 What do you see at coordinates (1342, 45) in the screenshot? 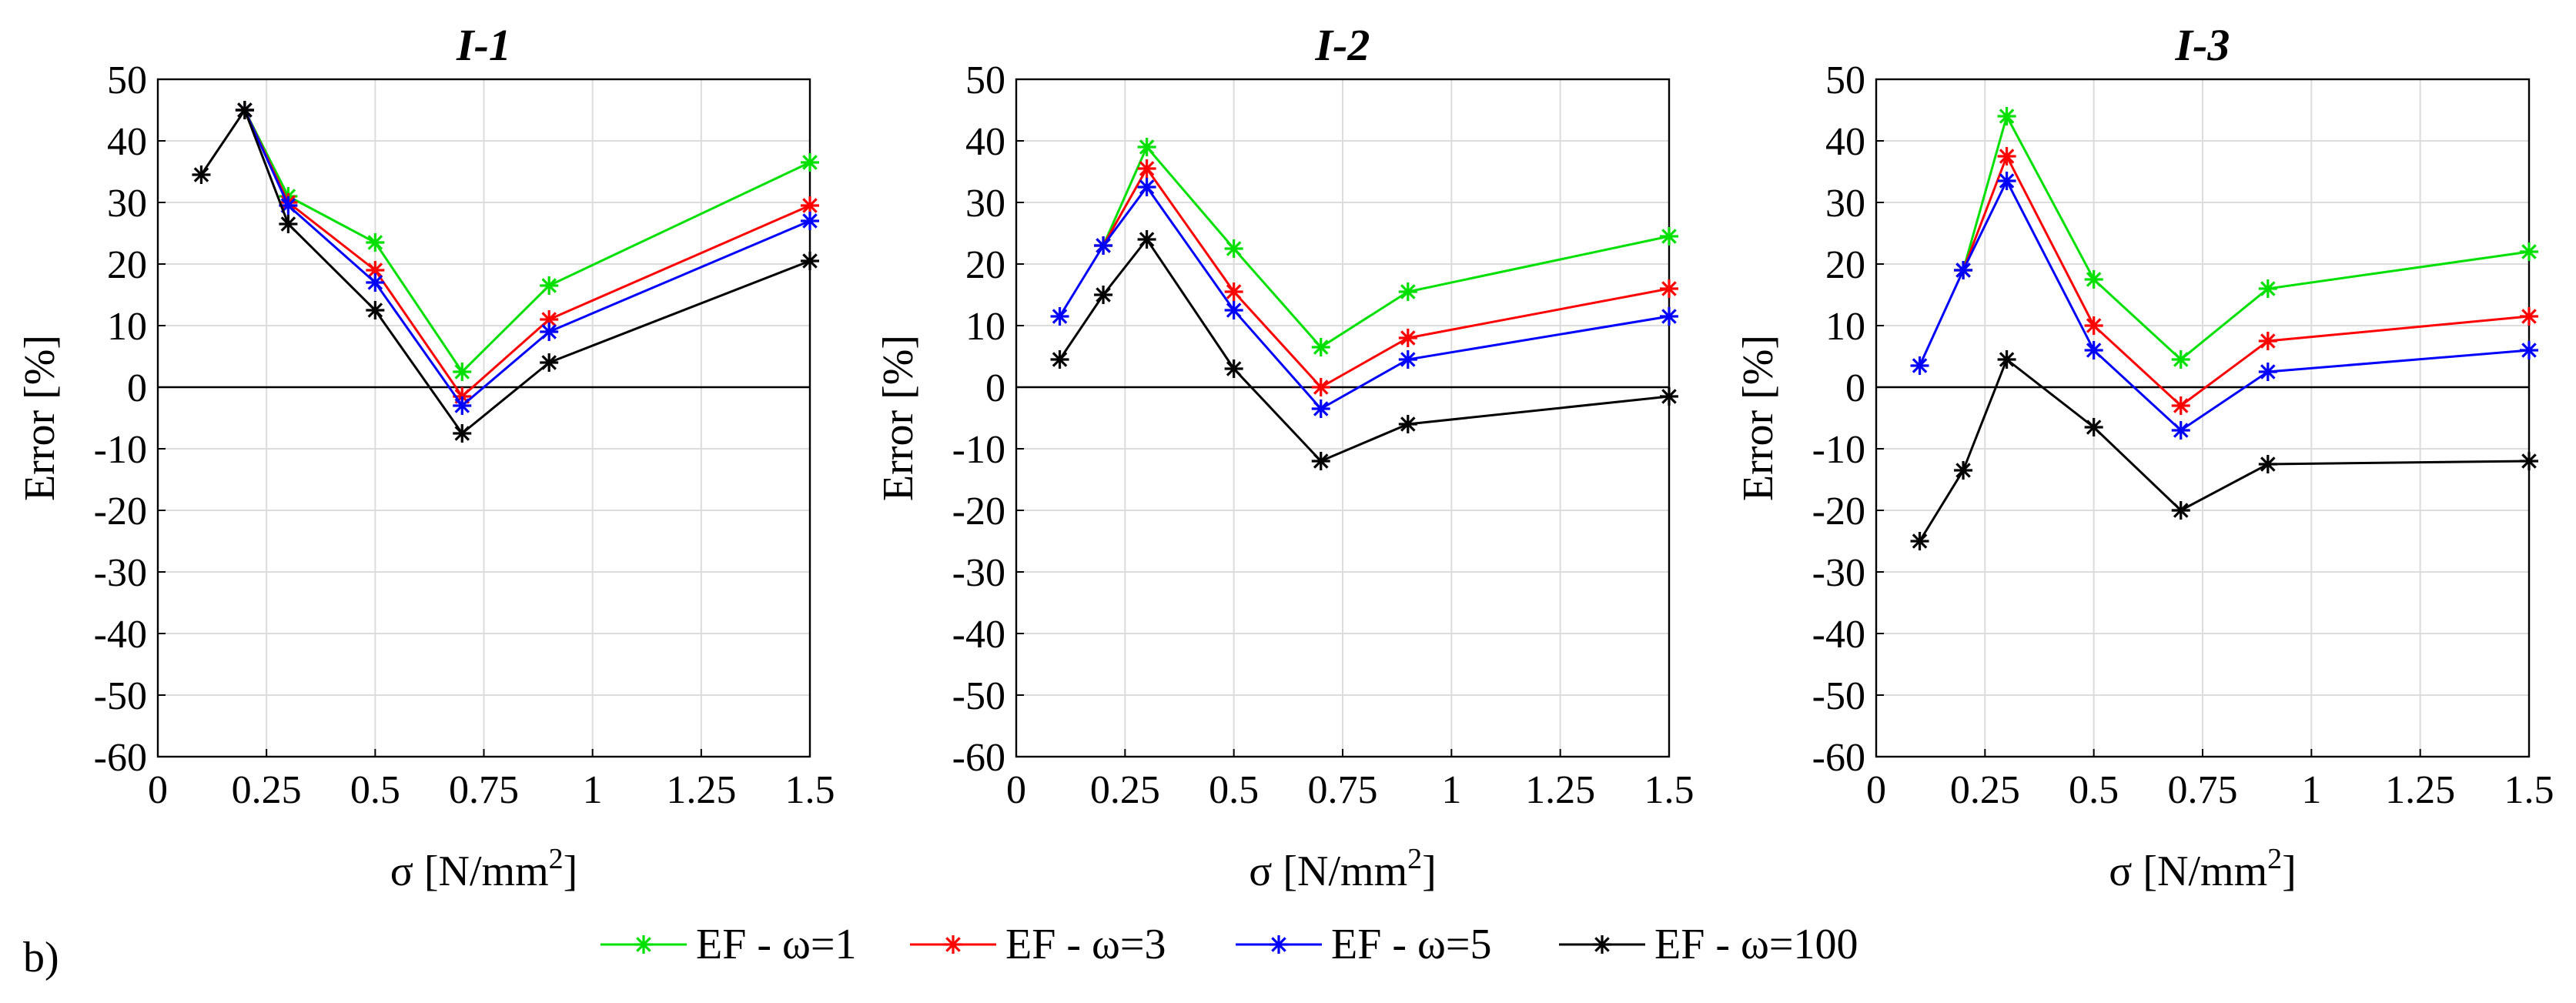
I see `chart-title: I-2` at bounding box center [1342, 45].